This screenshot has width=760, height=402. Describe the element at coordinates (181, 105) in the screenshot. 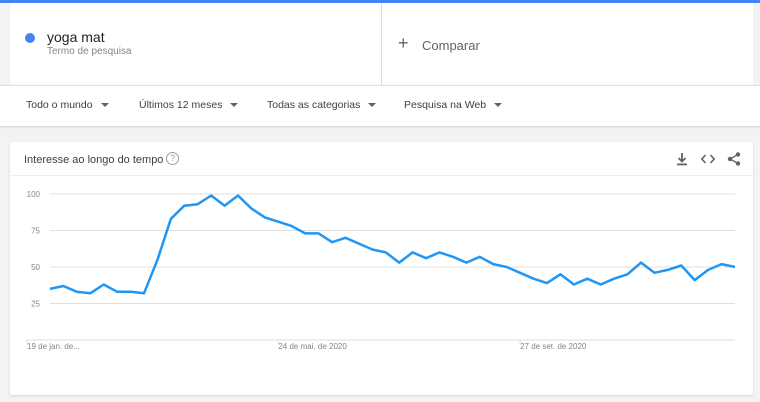

I see `filter-time-range-label: Últimos 12 meses` at that location.